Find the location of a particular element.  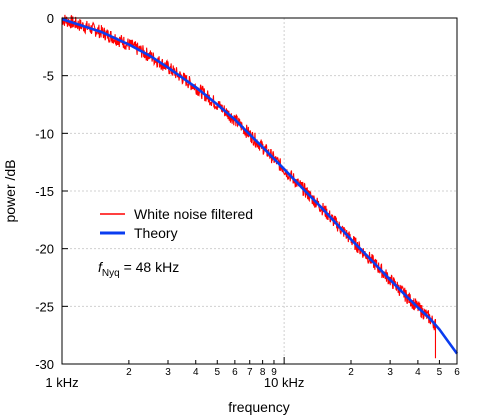

x-minor-tick-label: 8 is located at coordinates (263, 372).